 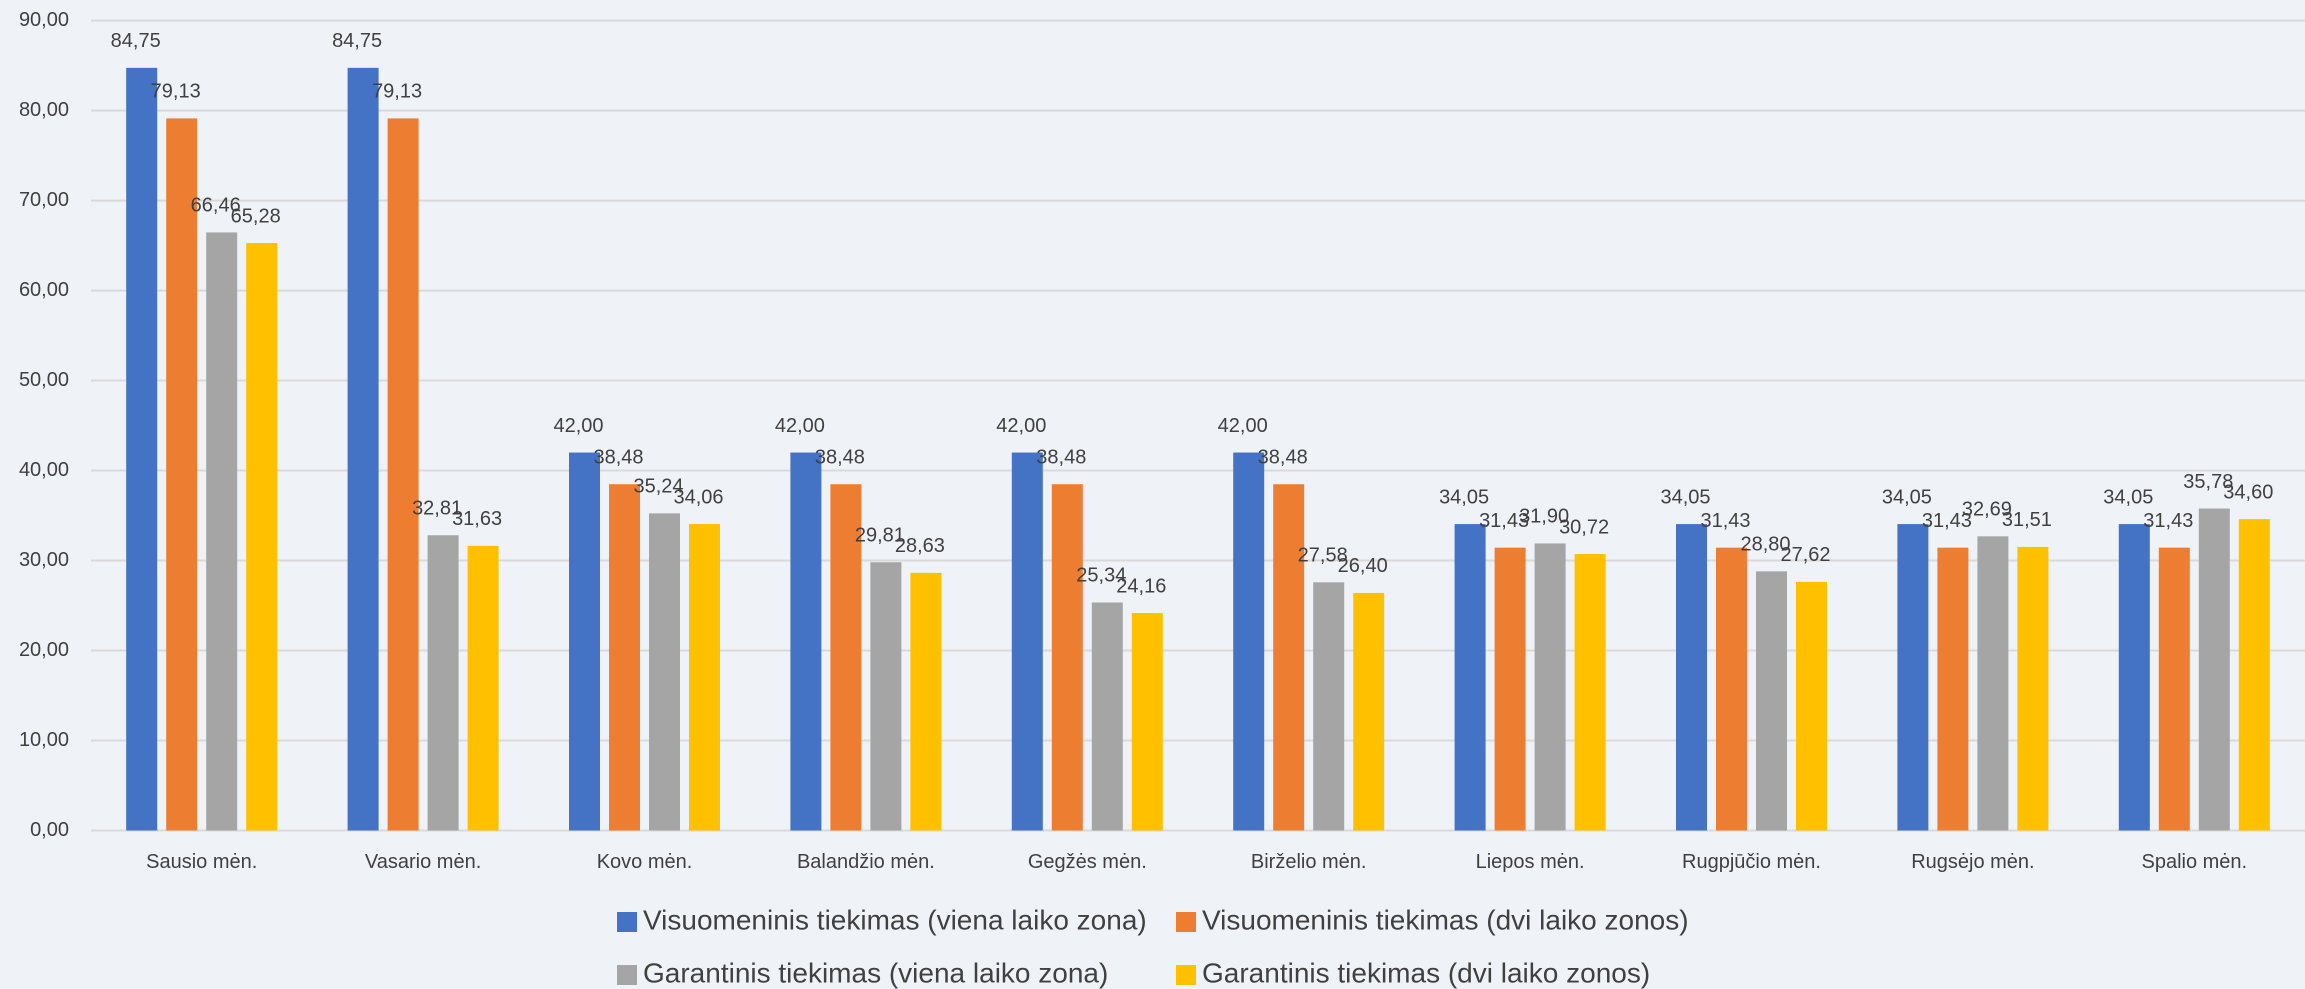 I want to click on y-tick-label: 0,00, so click(x=49, y=830).